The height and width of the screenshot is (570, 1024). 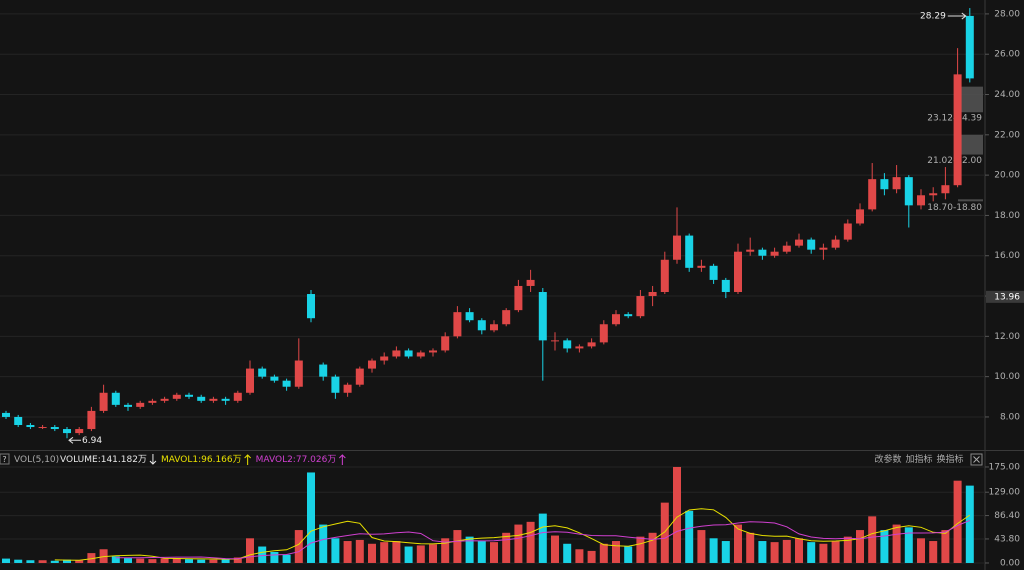 What do you see at coordinates (1007, 14) in the screenshot?
I see `y-tick-label: 28.00` at bounding box center [1007, 14].